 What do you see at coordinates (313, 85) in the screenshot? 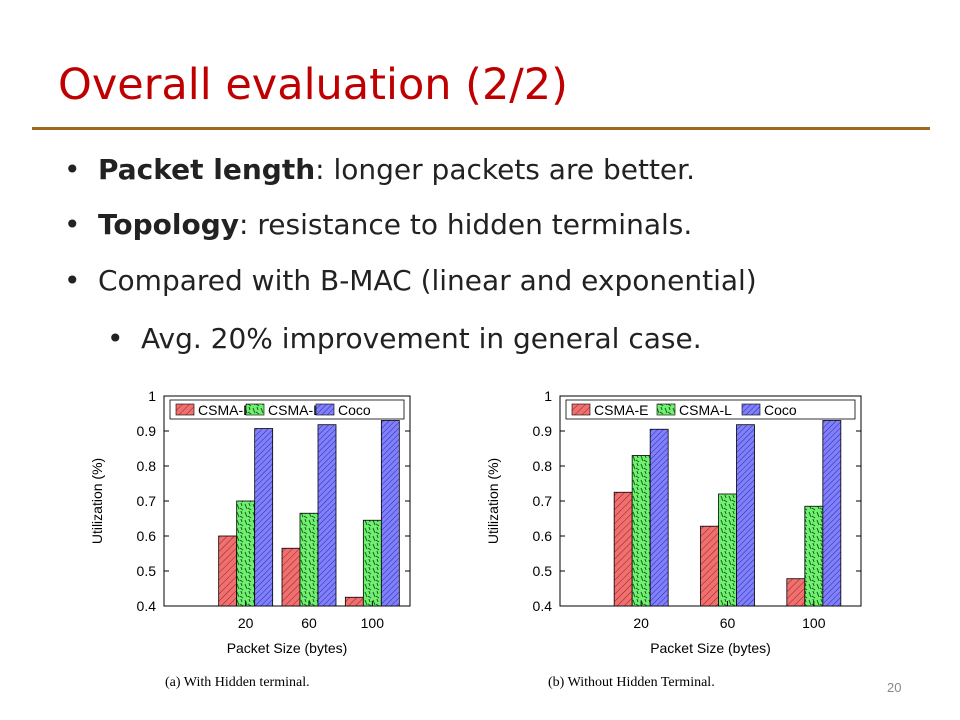
I see `slide-title: Overall evaluation (2/2)` at bounding box center [313, 85].